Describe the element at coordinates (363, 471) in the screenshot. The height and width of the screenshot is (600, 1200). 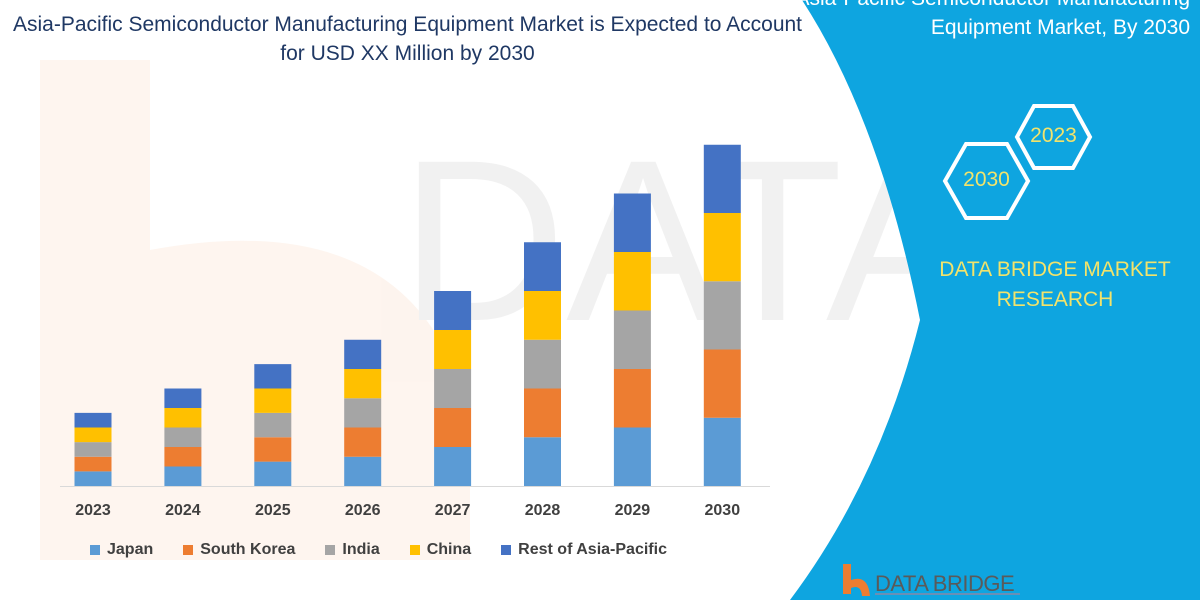
I see `bar-2026-japan` at that location.